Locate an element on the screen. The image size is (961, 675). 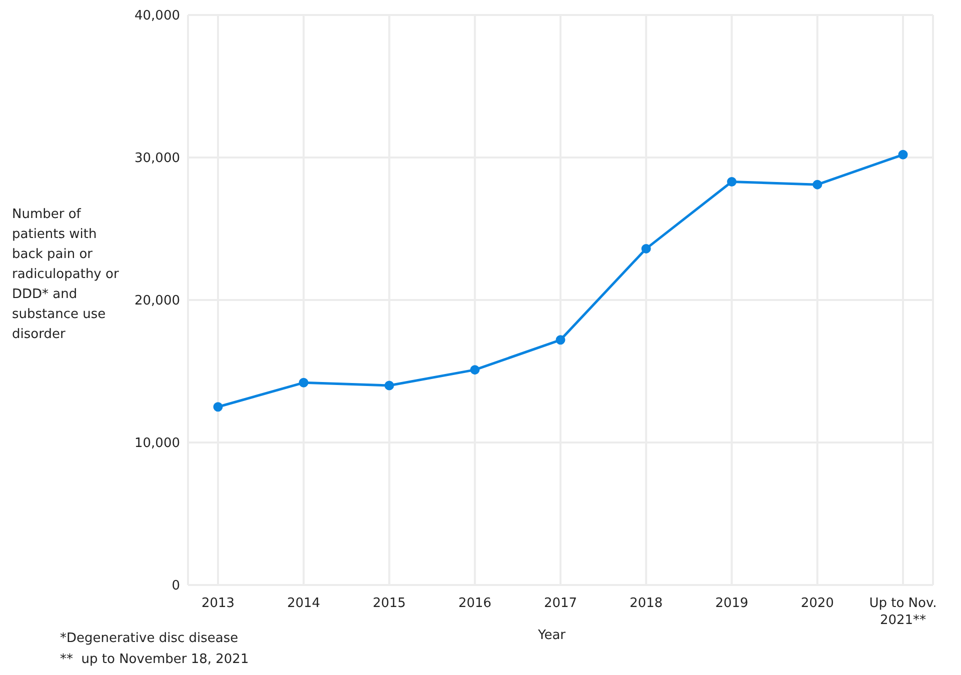
x-tick-label: 2016 is located at coordinates (475, 603).